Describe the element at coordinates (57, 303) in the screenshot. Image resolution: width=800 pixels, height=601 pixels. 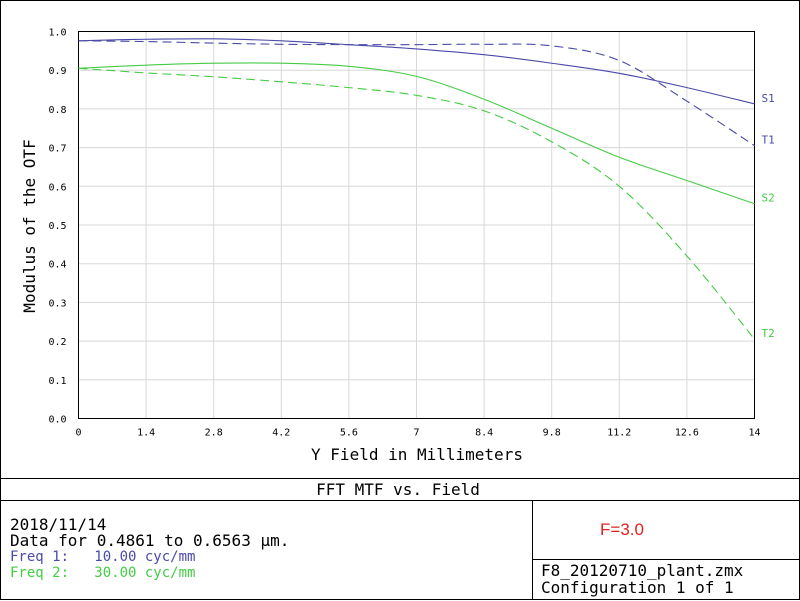
I see `y-tick-label: 0.3` at that location.